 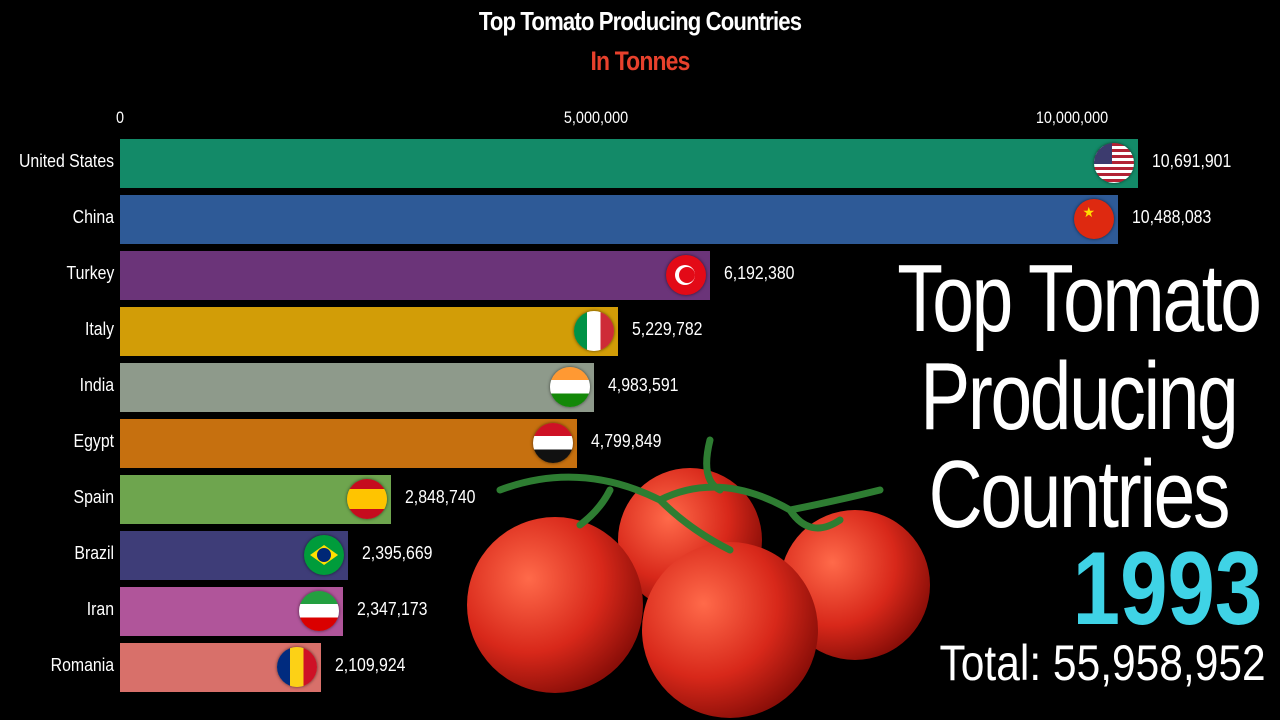 What do you see at coordinates (82, 665) in the screenshot?
I see `category-label: Romania` at bounding box center [82, 665].